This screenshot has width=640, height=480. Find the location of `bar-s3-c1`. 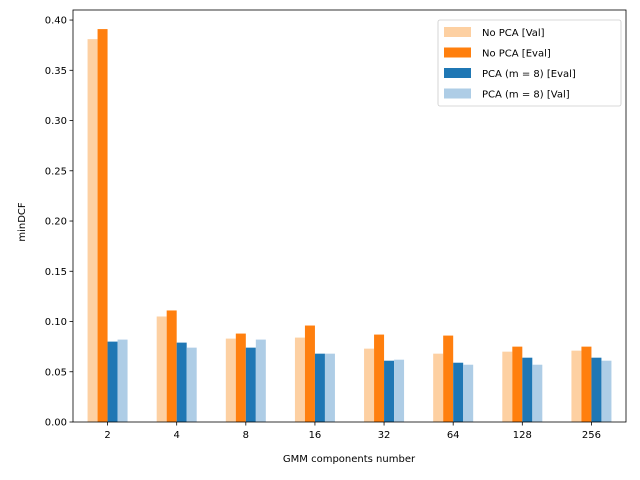

bar-s3-c1 is located at coordinates (191, 384).